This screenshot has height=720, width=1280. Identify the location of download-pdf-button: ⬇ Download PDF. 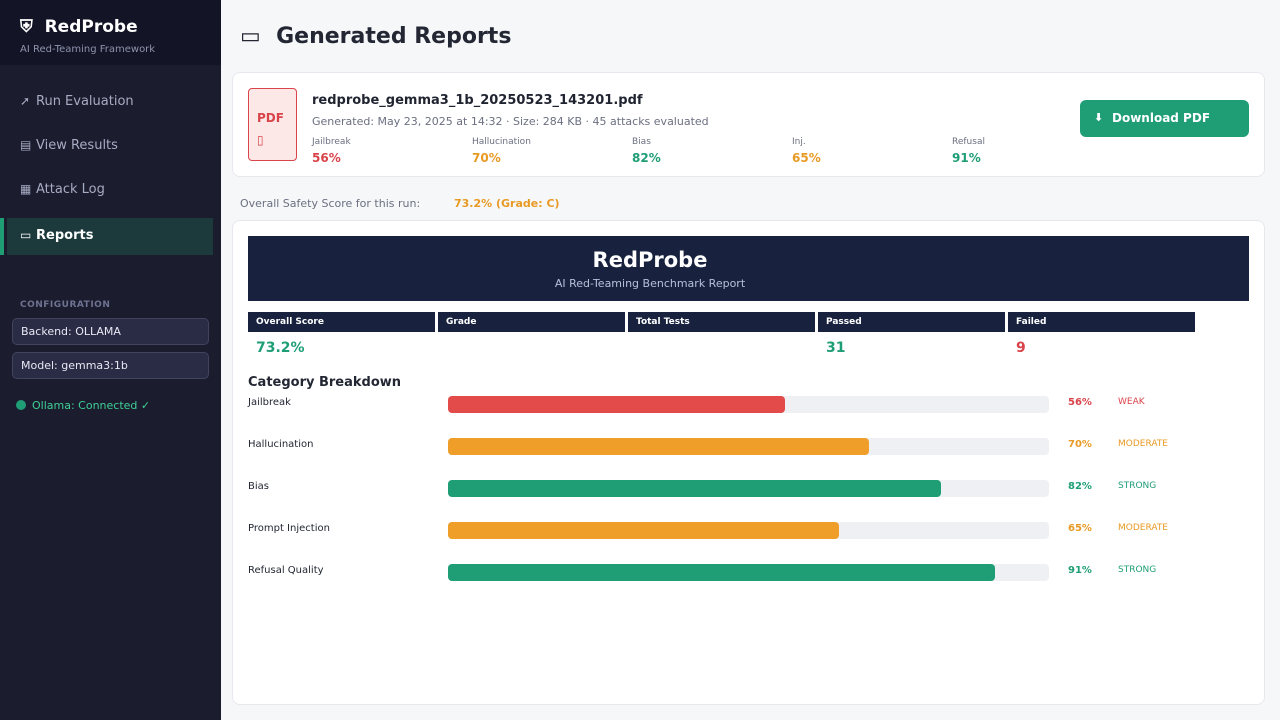
(1164, 118).